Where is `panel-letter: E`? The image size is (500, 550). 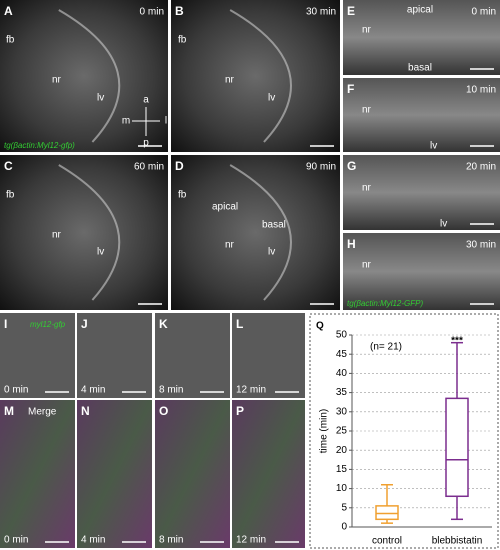 panel-letter: E is located at coordinates (351, 11).